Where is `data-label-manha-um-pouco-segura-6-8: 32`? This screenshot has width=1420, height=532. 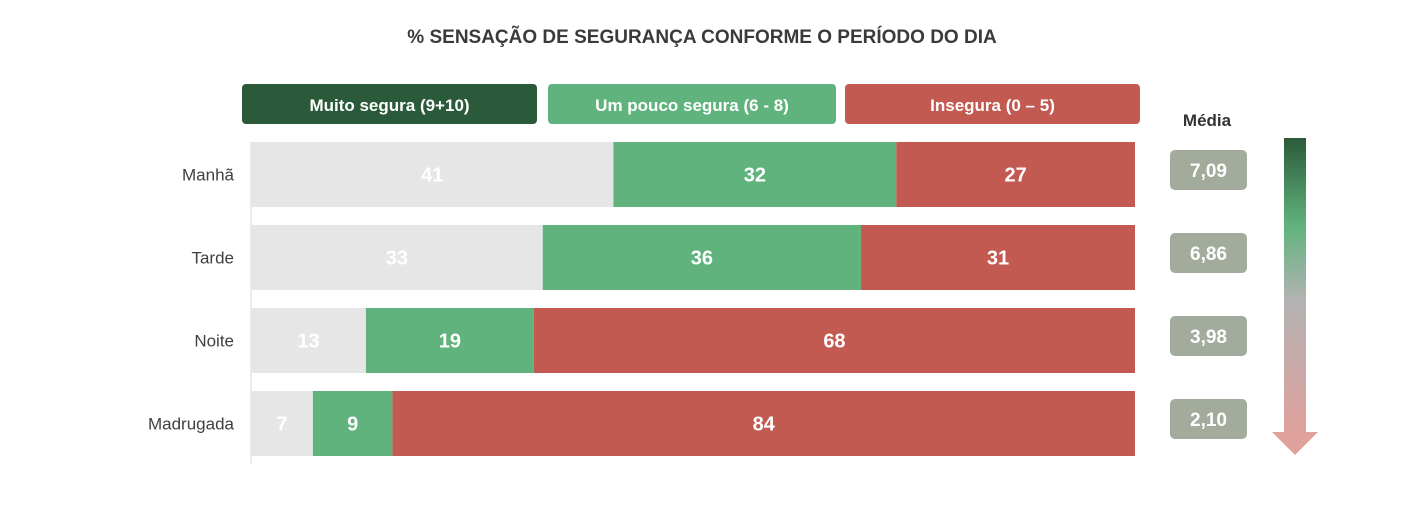
data-label-manha-um-pouco-segura-6-8: 32 is located at coordinates (755, 176).